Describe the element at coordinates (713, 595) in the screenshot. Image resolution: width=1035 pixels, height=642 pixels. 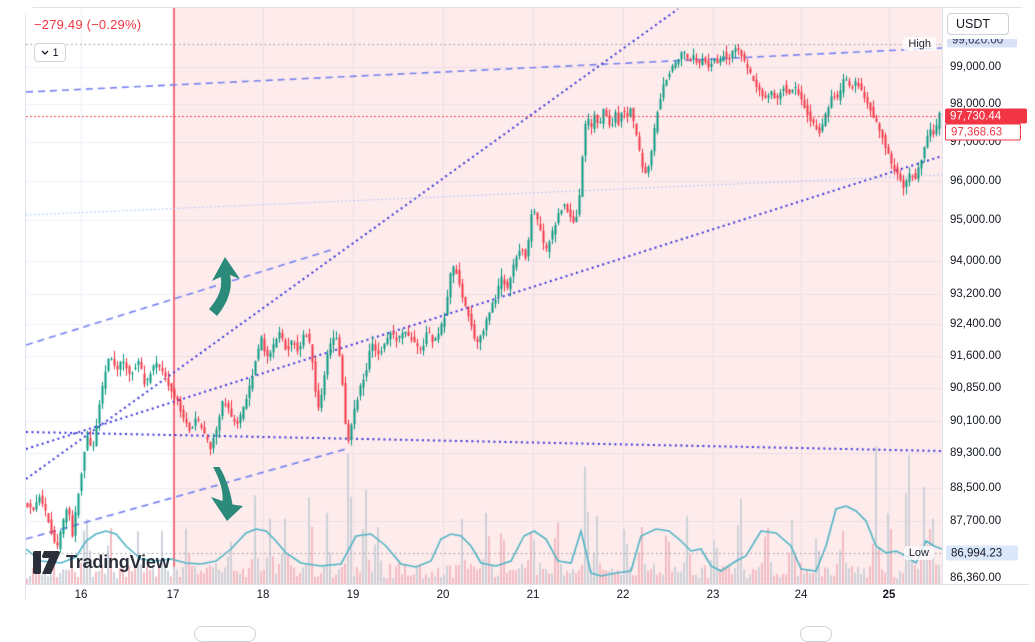
I see `time-tick: 23` at that location.